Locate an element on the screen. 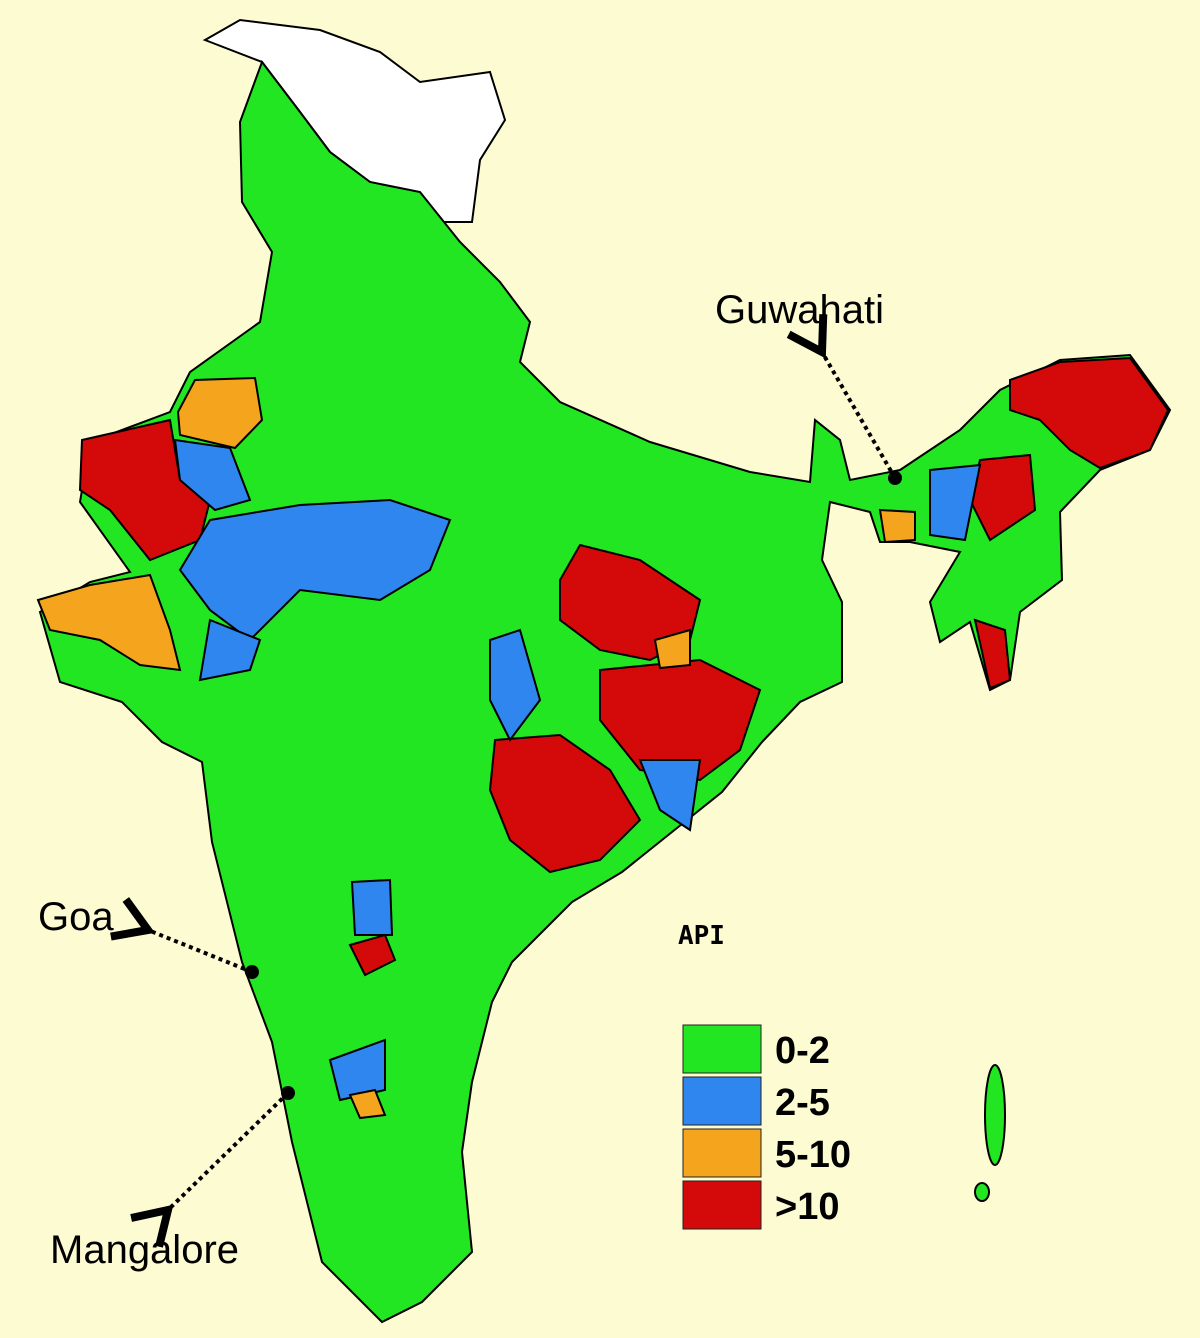  legend-label: 0-2 is located at coordinates (802, 1051).